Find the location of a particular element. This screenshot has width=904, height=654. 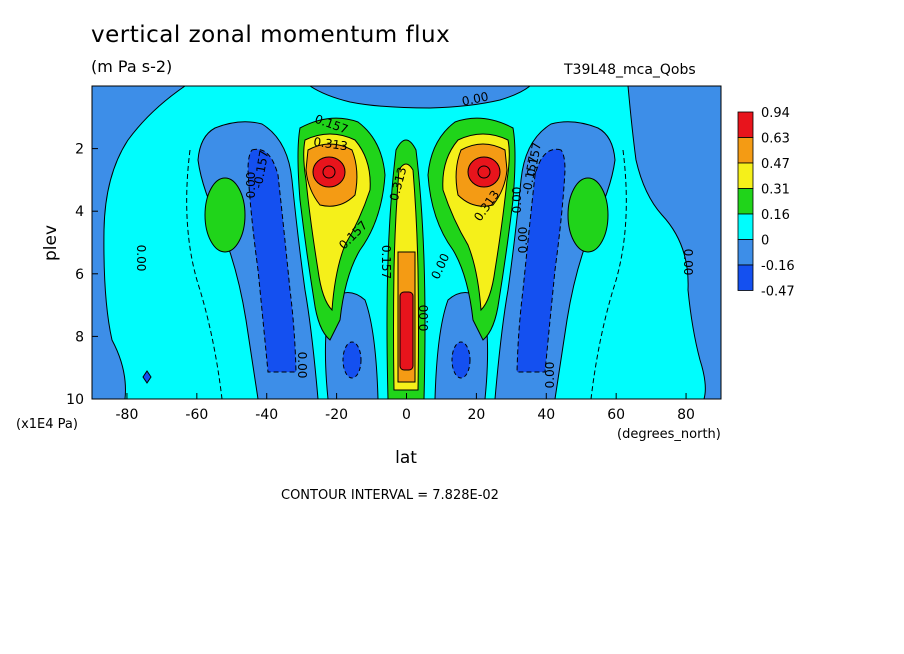

legend-label: -0.47 is located at coordinates (778, 292).